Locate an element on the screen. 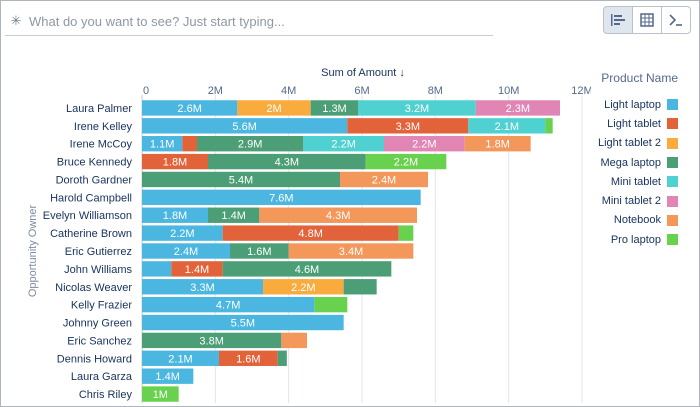  bar-segment: 7.6M is located at coordinates (281, 197).